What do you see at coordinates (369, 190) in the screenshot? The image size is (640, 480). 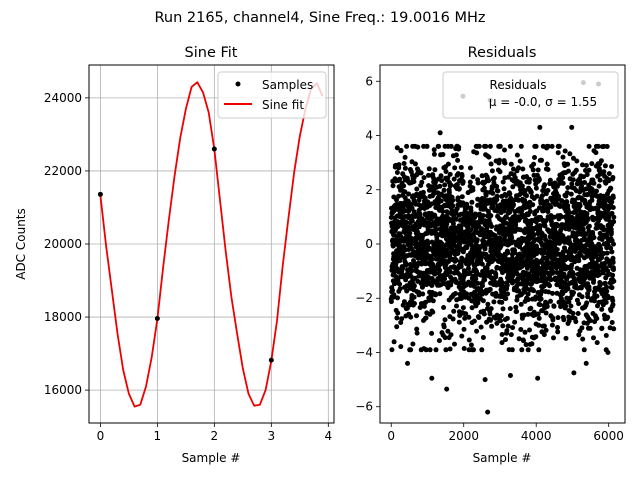 I see `residuals-y-tick-label: 2` at bounding box center [369, 190].